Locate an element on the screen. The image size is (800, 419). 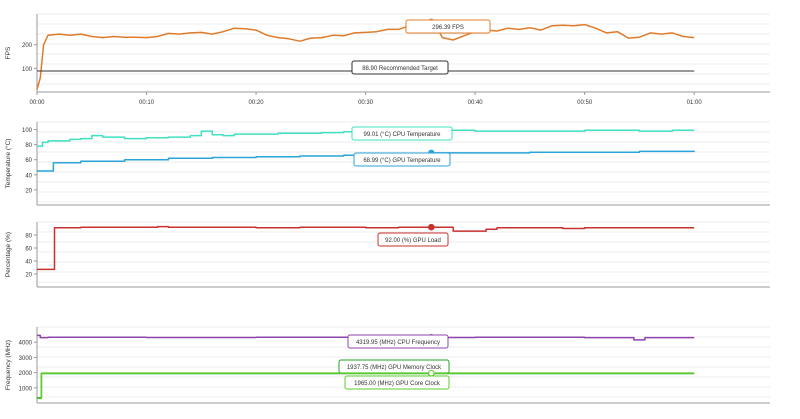
series-line-gpu-core-clock is located at coordinates (366, 386).